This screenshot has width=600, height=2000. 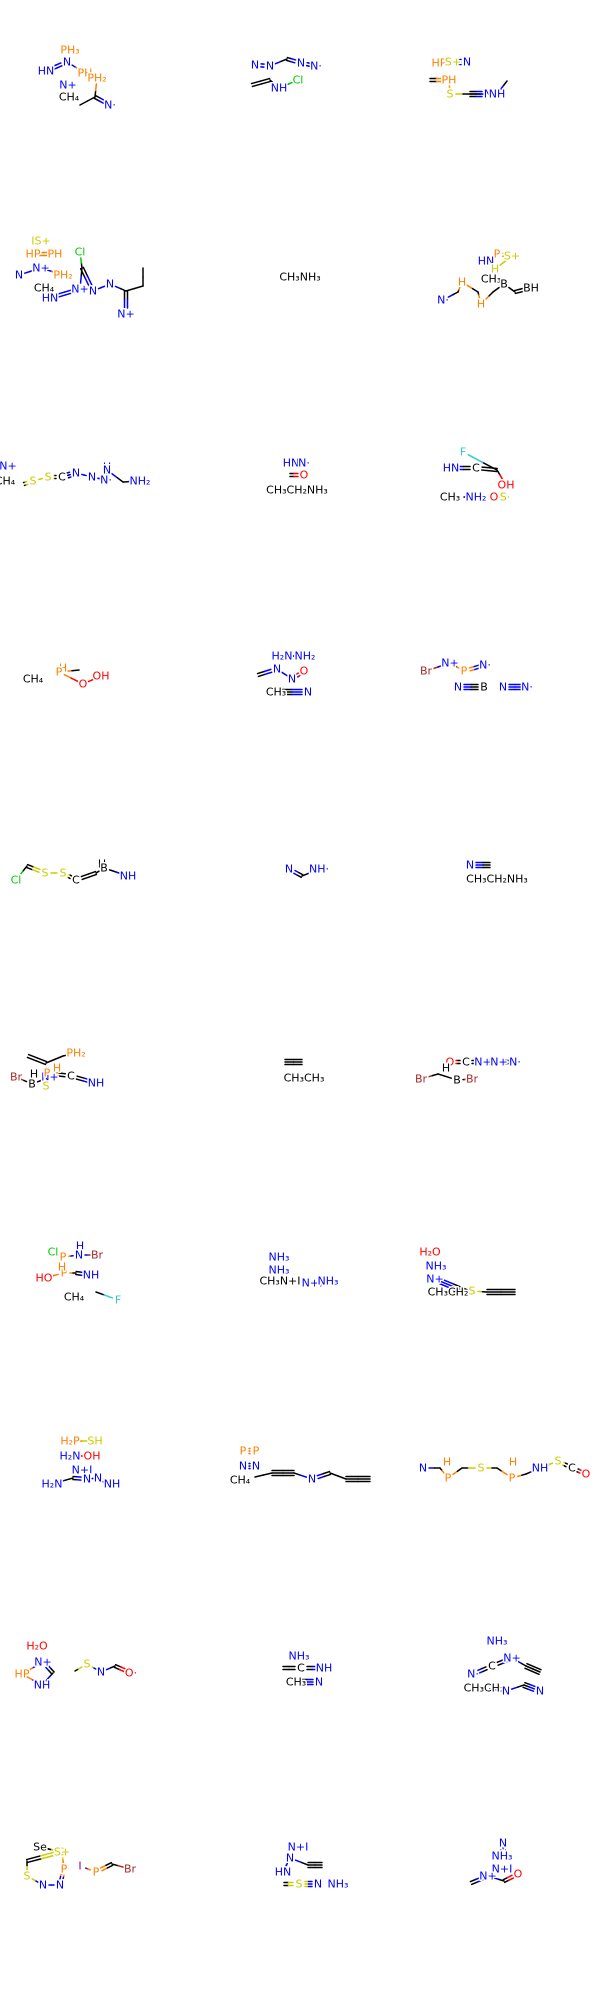 I want to click on molecule-cell-5: CH₃NH₃, so click(x=300, y=300).